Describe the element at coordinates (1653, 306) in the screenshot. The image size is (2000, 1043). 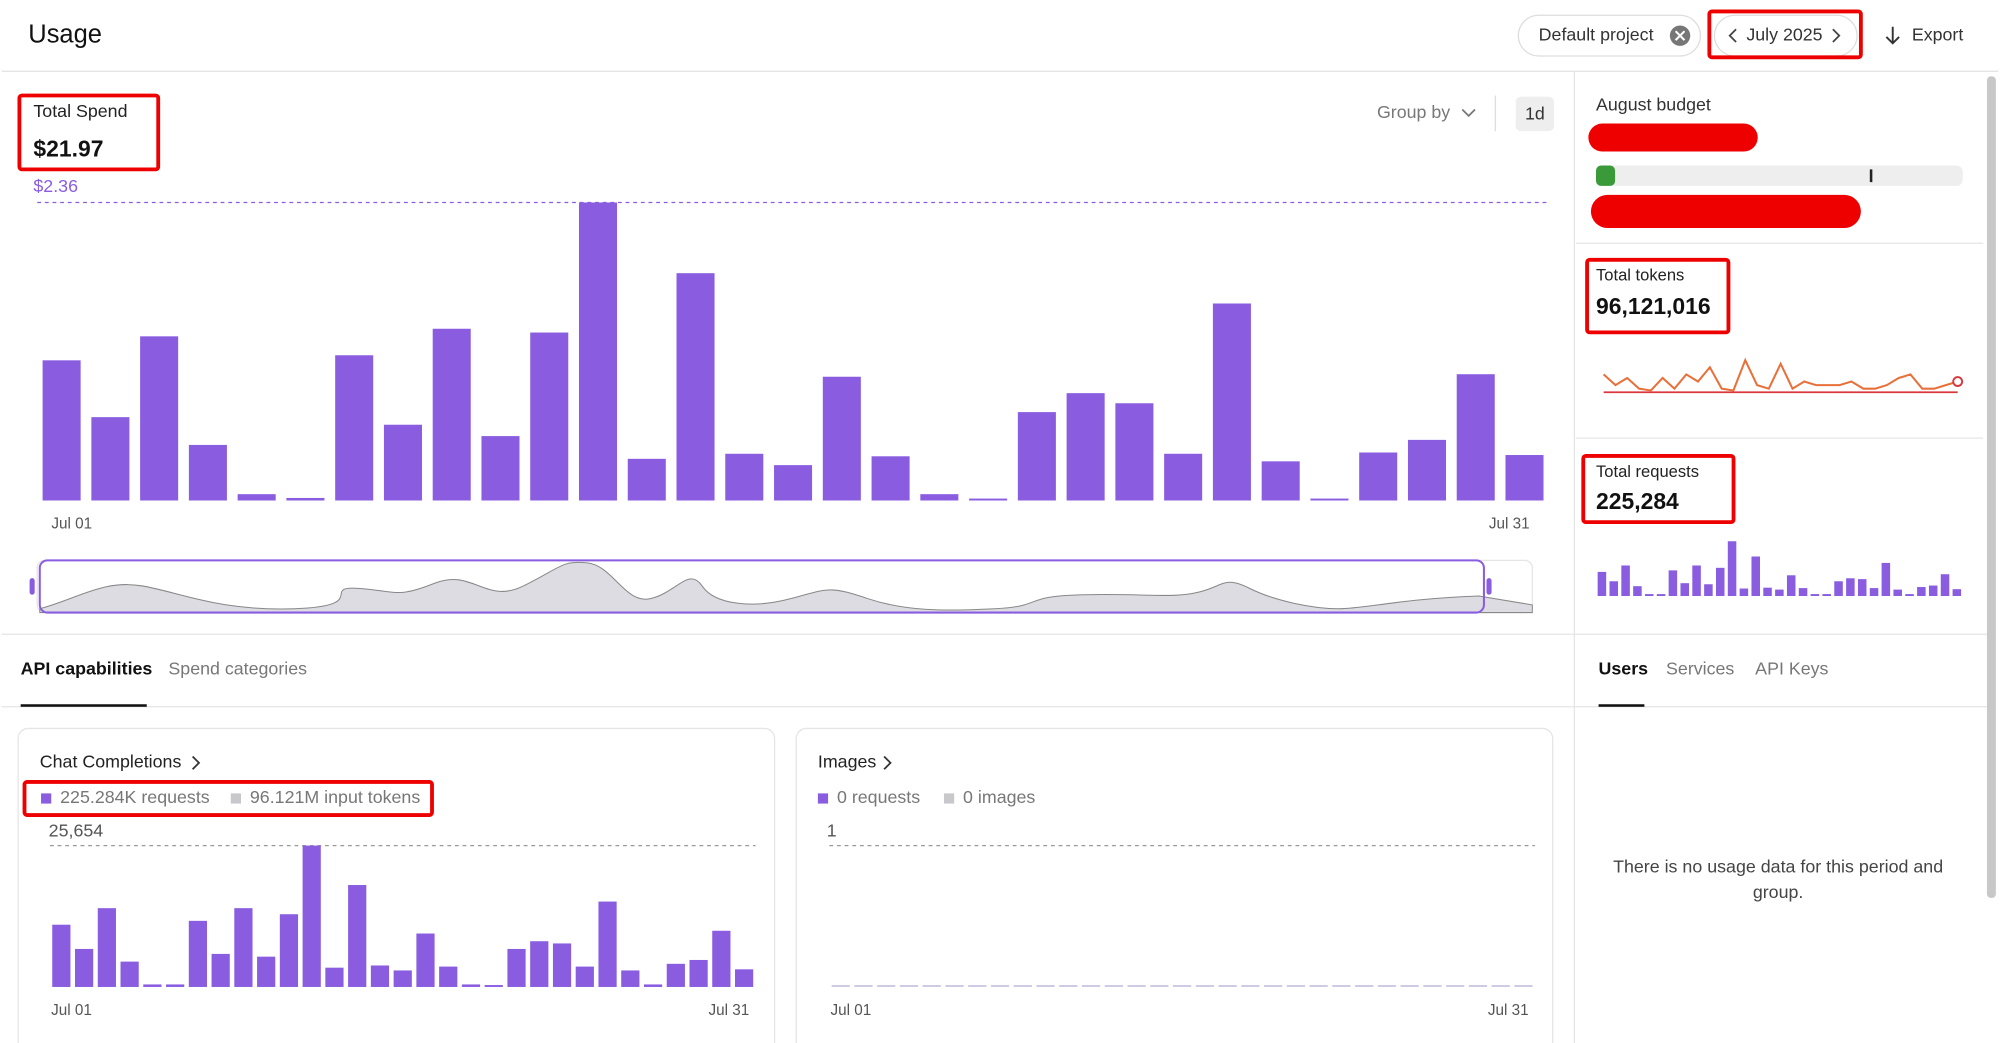
I see `chart-total: 96,121,016` at that location.